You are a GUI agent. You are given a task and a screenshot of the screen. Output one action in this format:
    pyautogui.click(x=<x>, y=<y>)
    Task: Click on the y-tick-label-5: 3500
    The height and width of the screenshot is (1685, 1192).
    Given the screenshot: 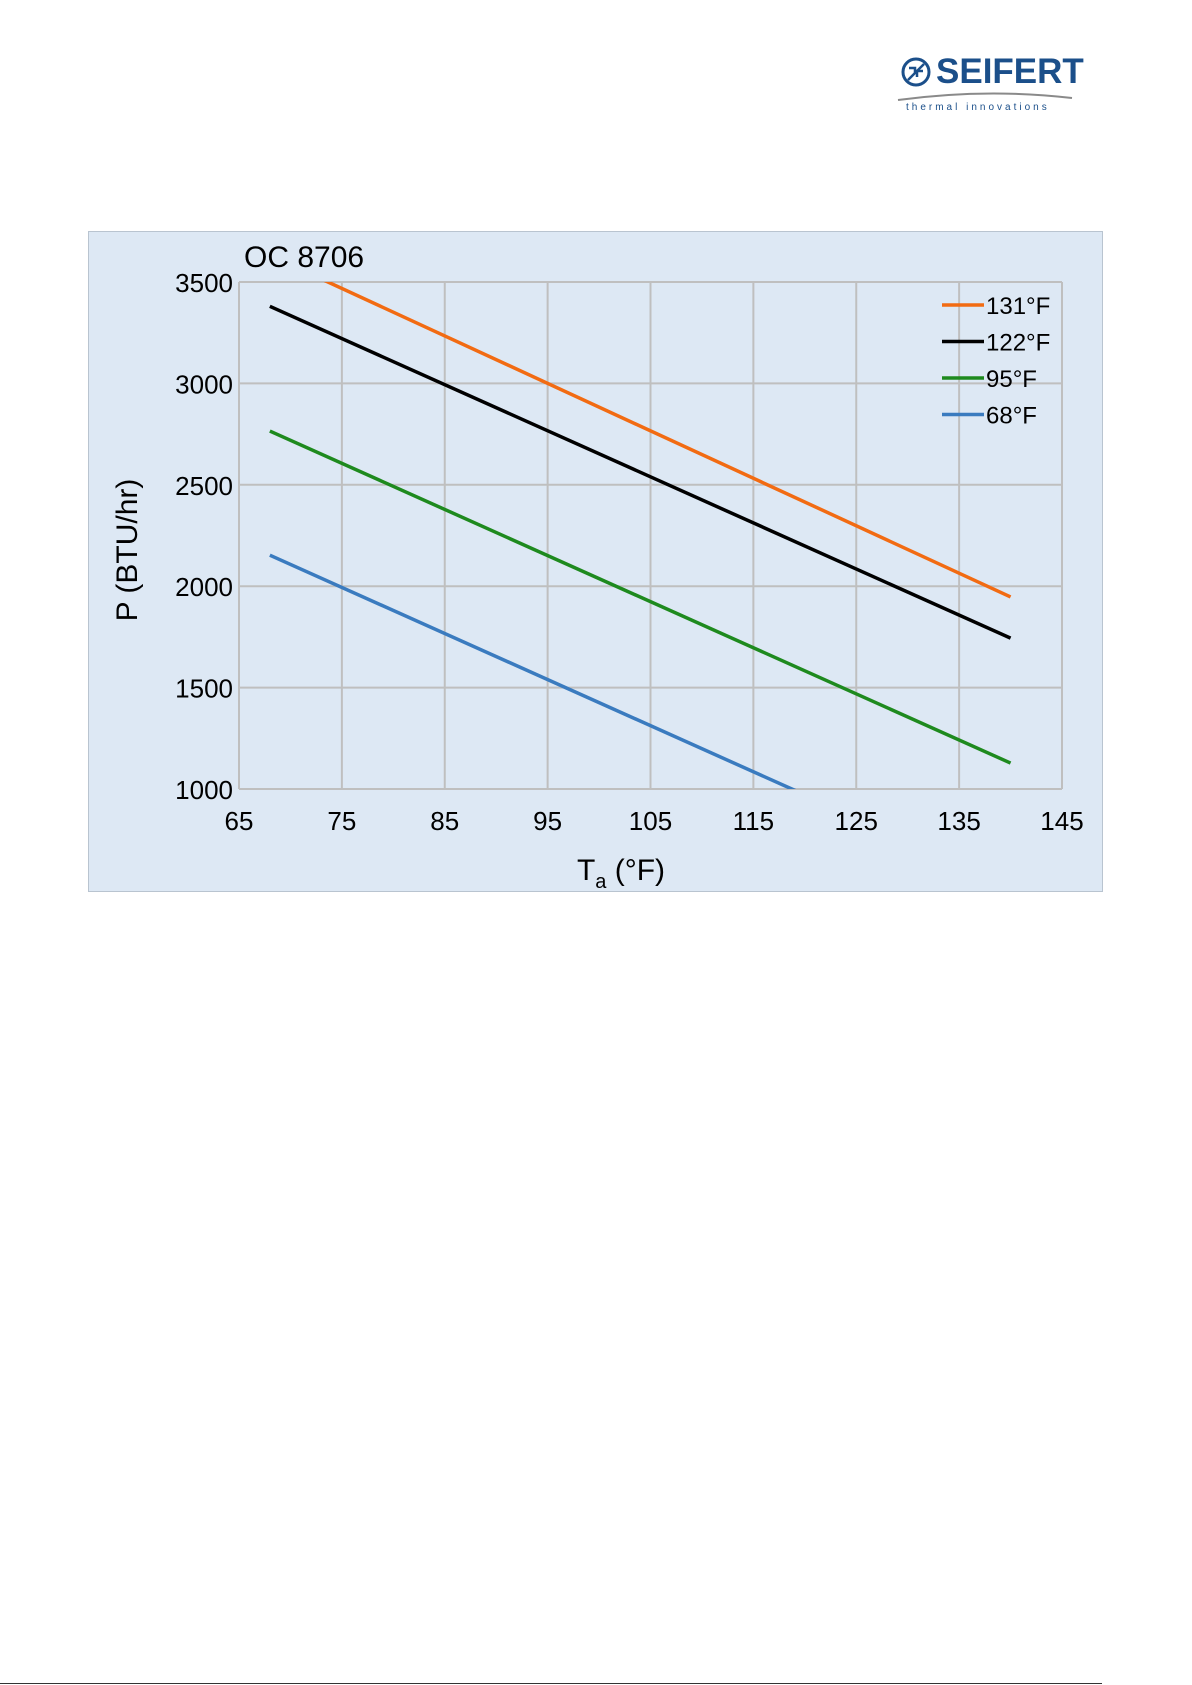 What is the action you would take?
    pyautogui.click(x=204, y=283)
    